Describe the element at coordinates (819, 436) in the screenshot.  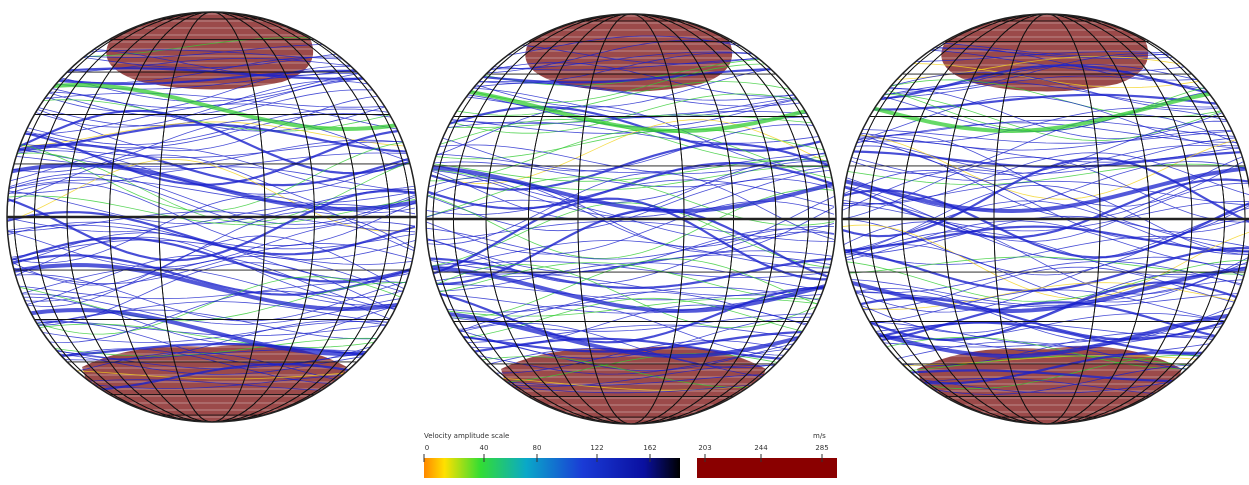
I see `colorbar-unit: m/s` at that location.